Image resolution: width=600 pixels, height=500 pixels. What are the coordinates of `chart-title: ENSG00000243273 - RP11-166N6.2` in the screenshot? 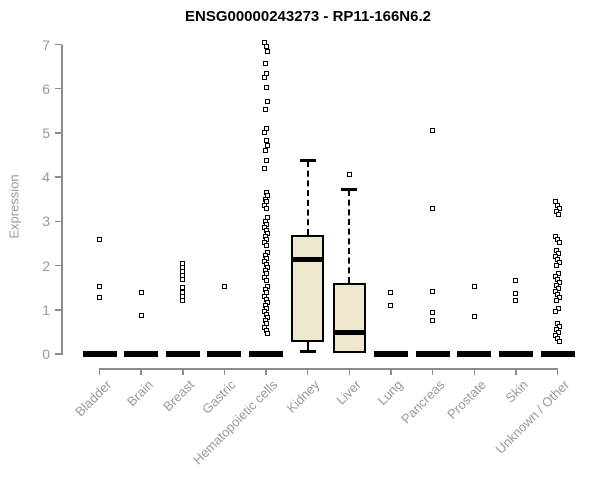 It's located at (307, 16).